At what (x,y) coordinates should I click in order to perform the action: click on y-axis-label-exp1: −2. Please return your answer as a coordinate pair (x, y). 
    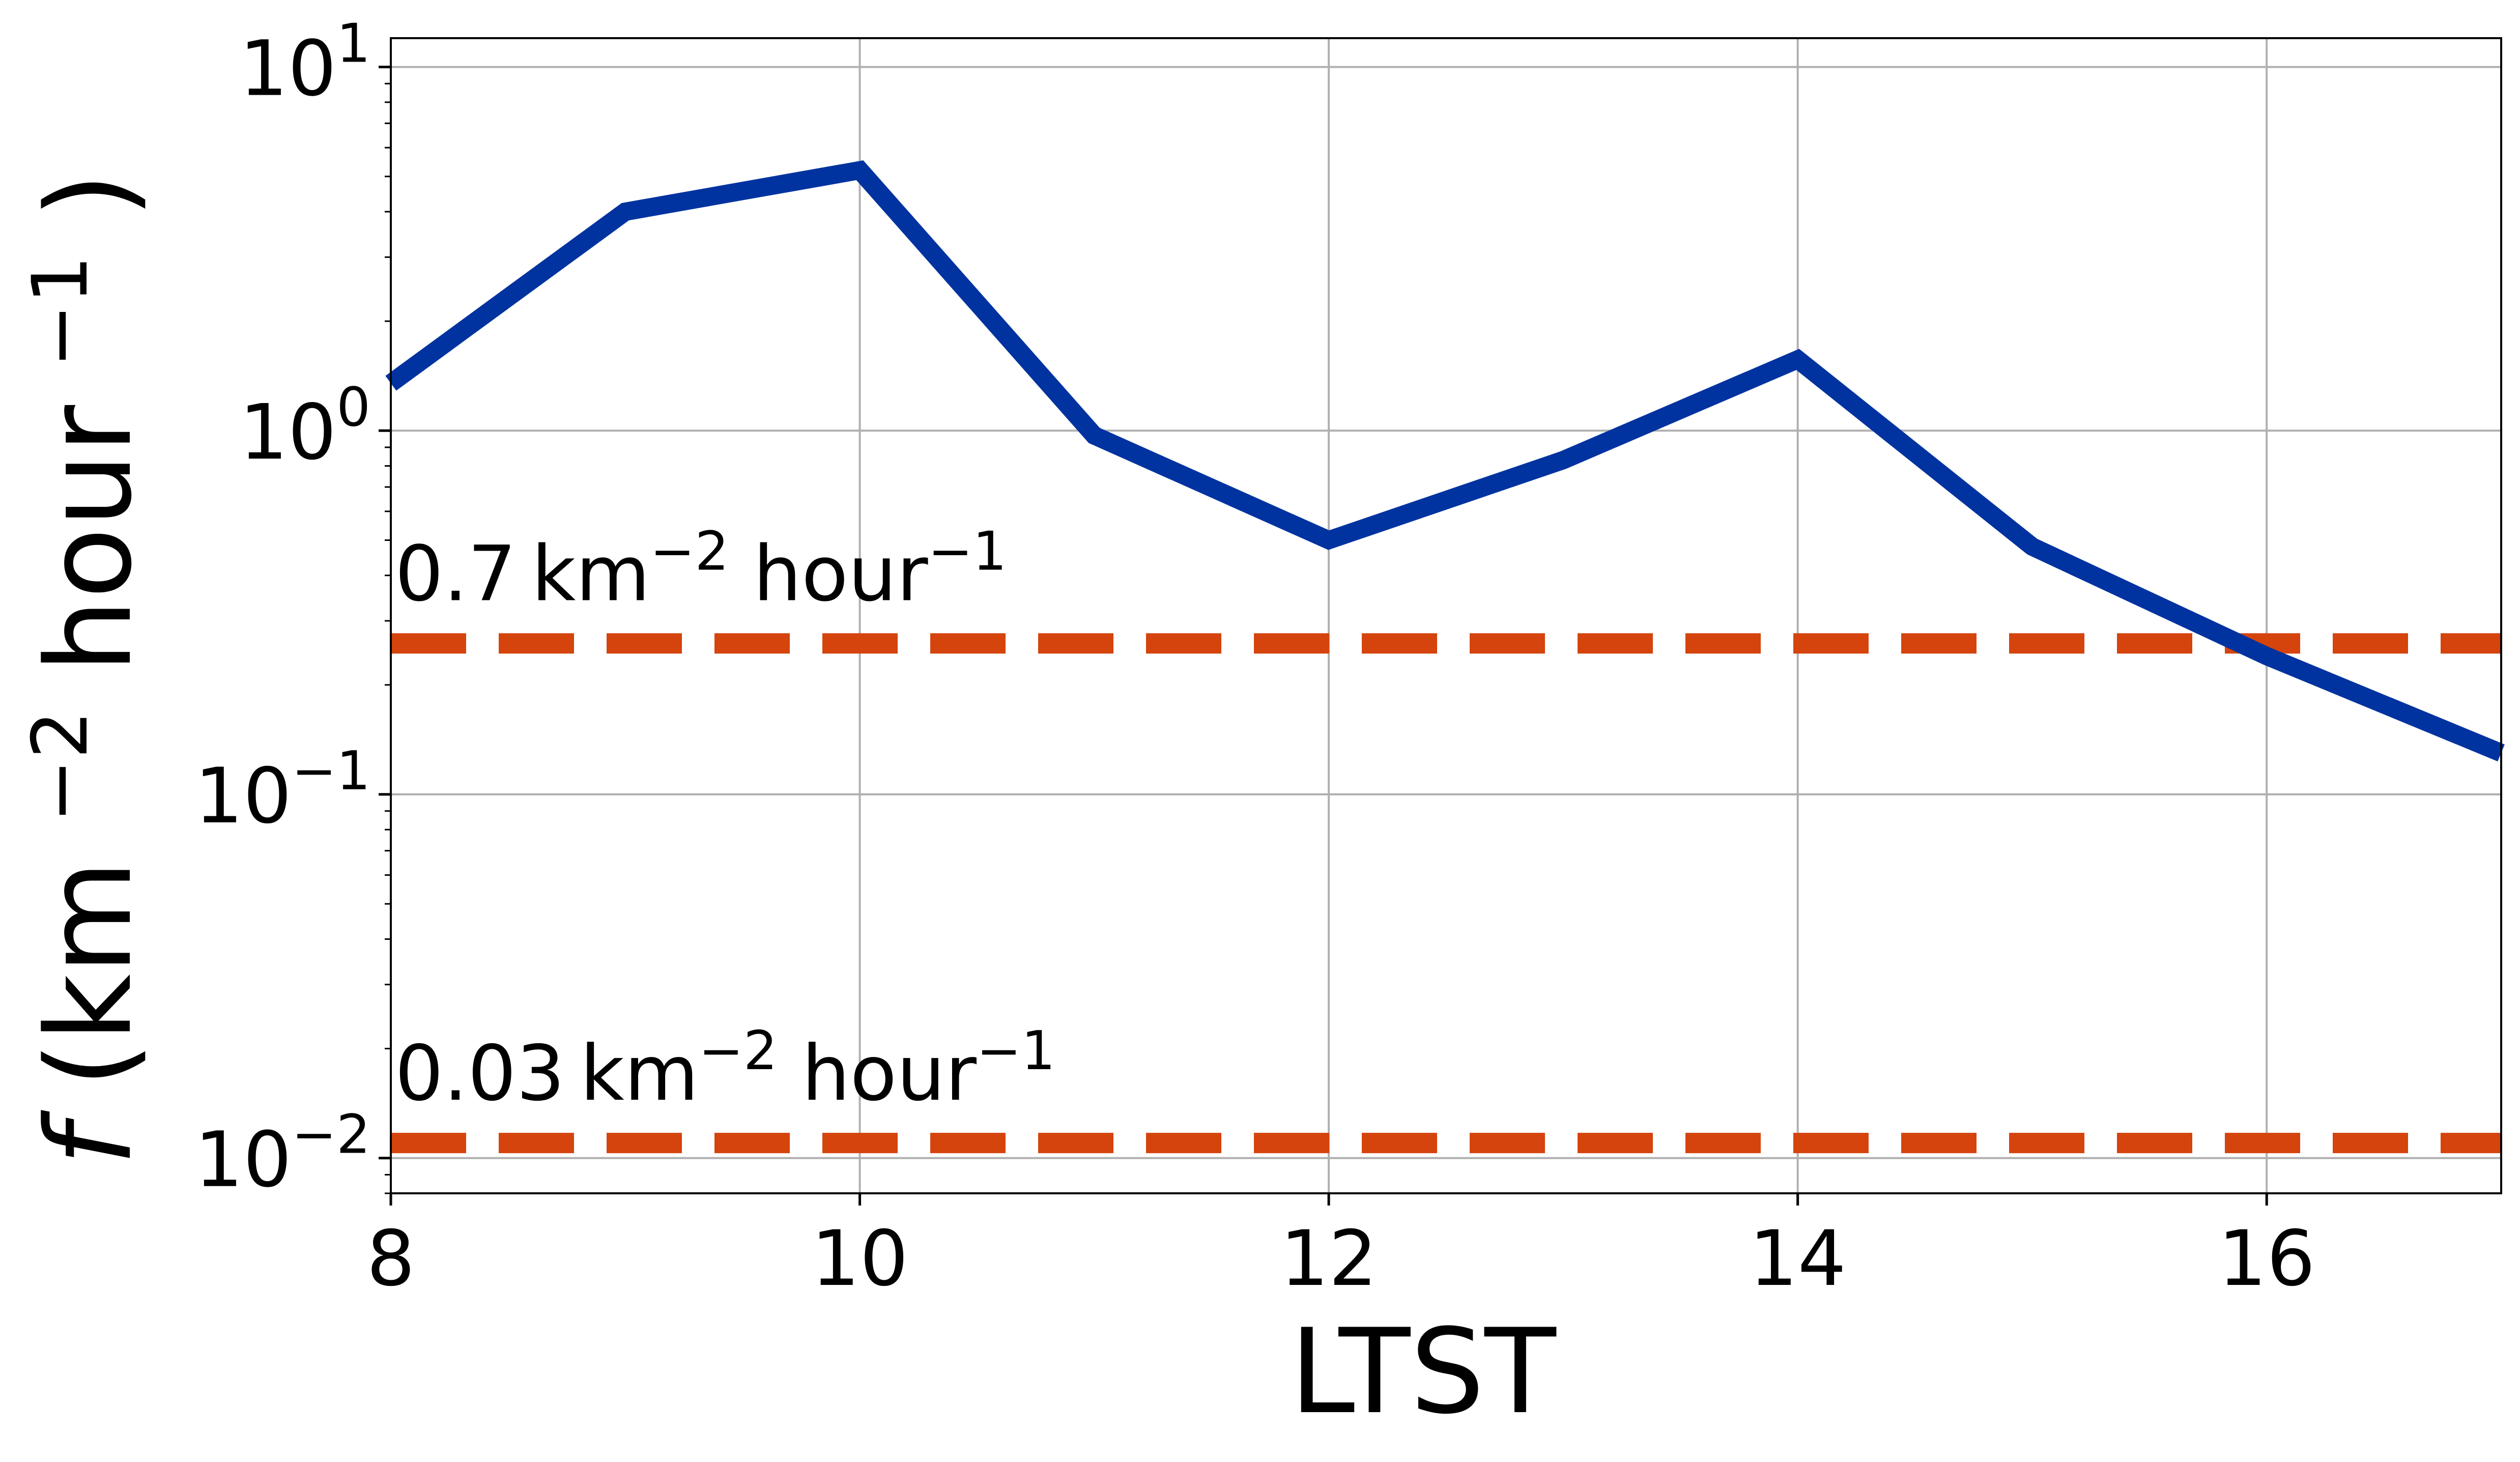
    Looking at the image, I should click on (60, 766).